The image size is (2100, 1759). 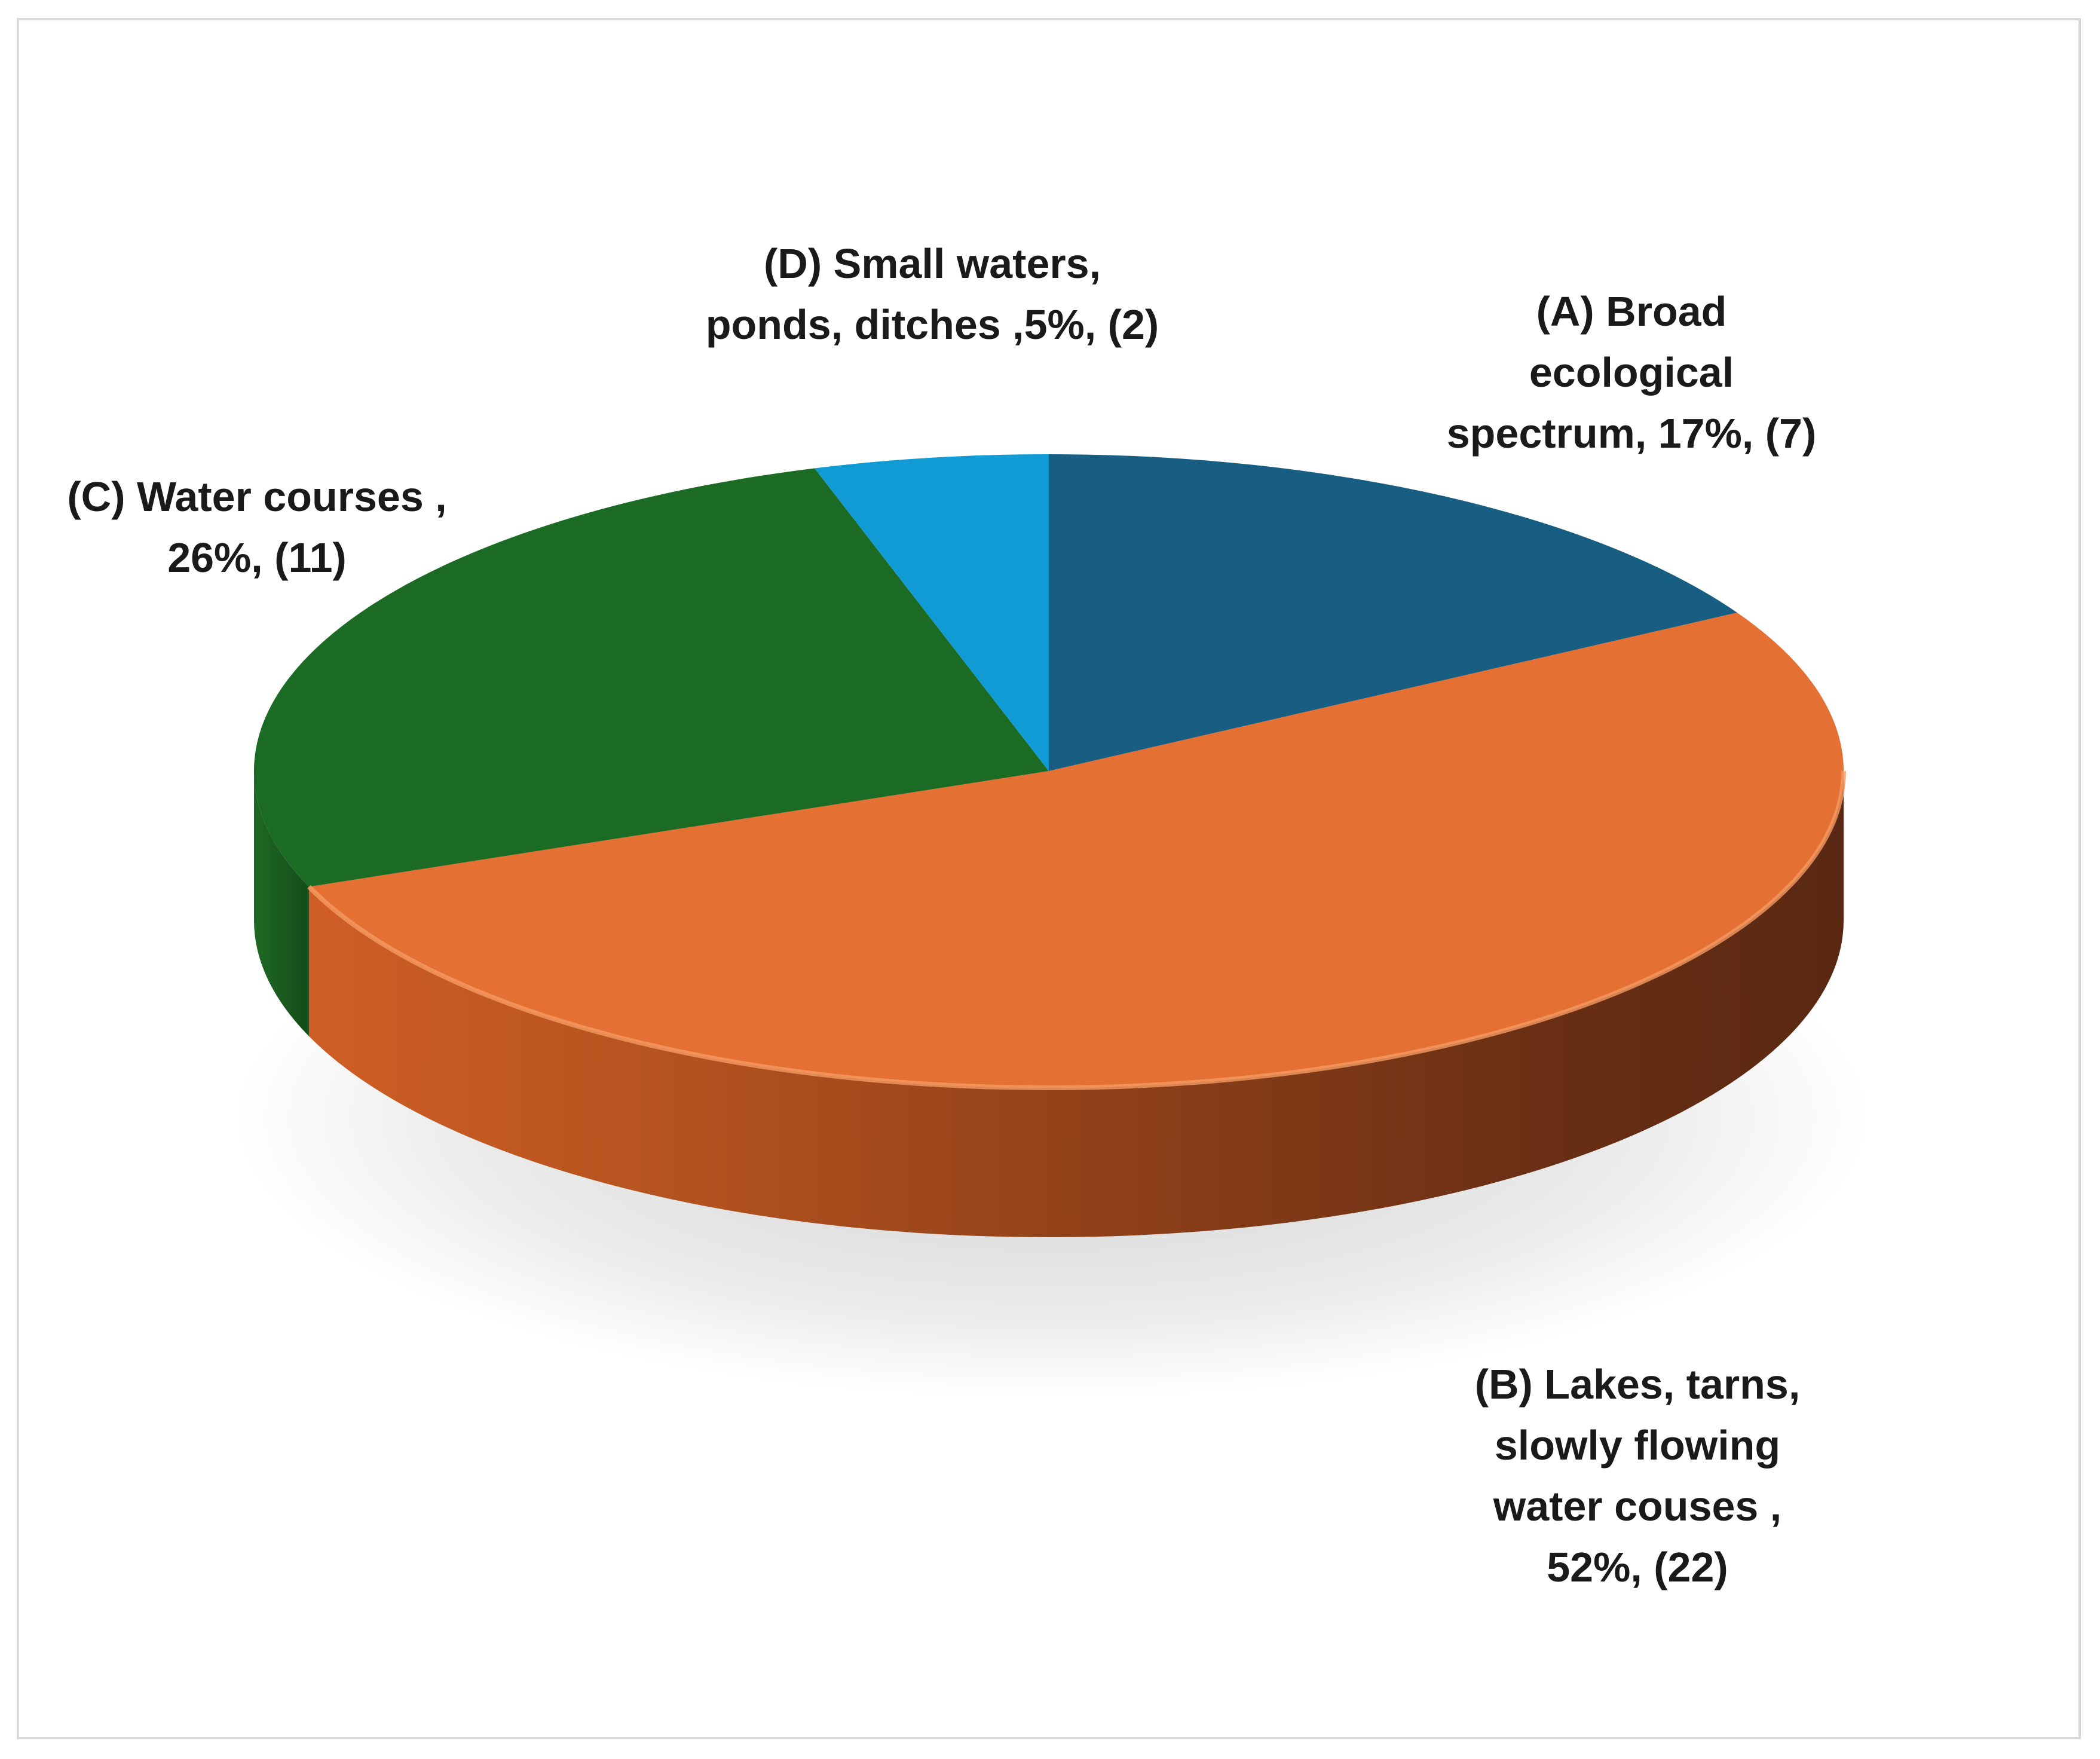 I want to click on pie-side-c, so click(x=281, y=903).